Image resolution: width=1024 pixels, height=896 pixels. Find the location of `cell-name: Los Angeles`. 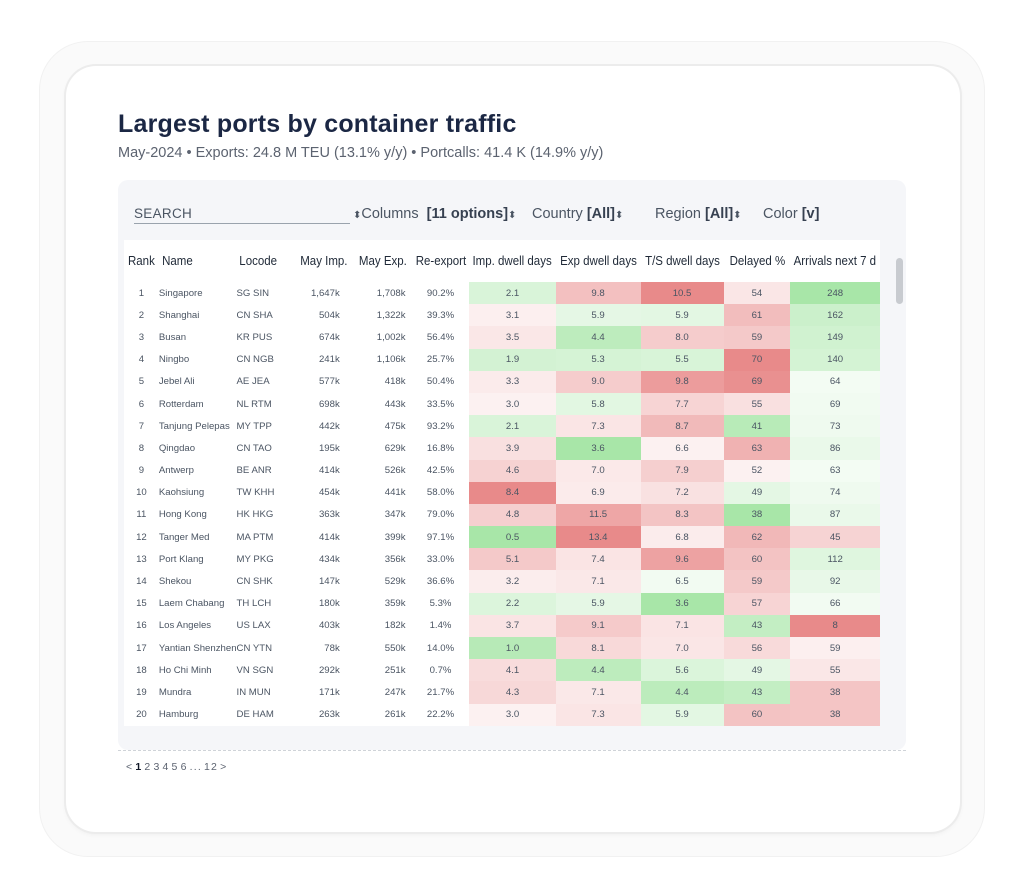

cell-name: Los Angeles is located at coordinates (185, 626).